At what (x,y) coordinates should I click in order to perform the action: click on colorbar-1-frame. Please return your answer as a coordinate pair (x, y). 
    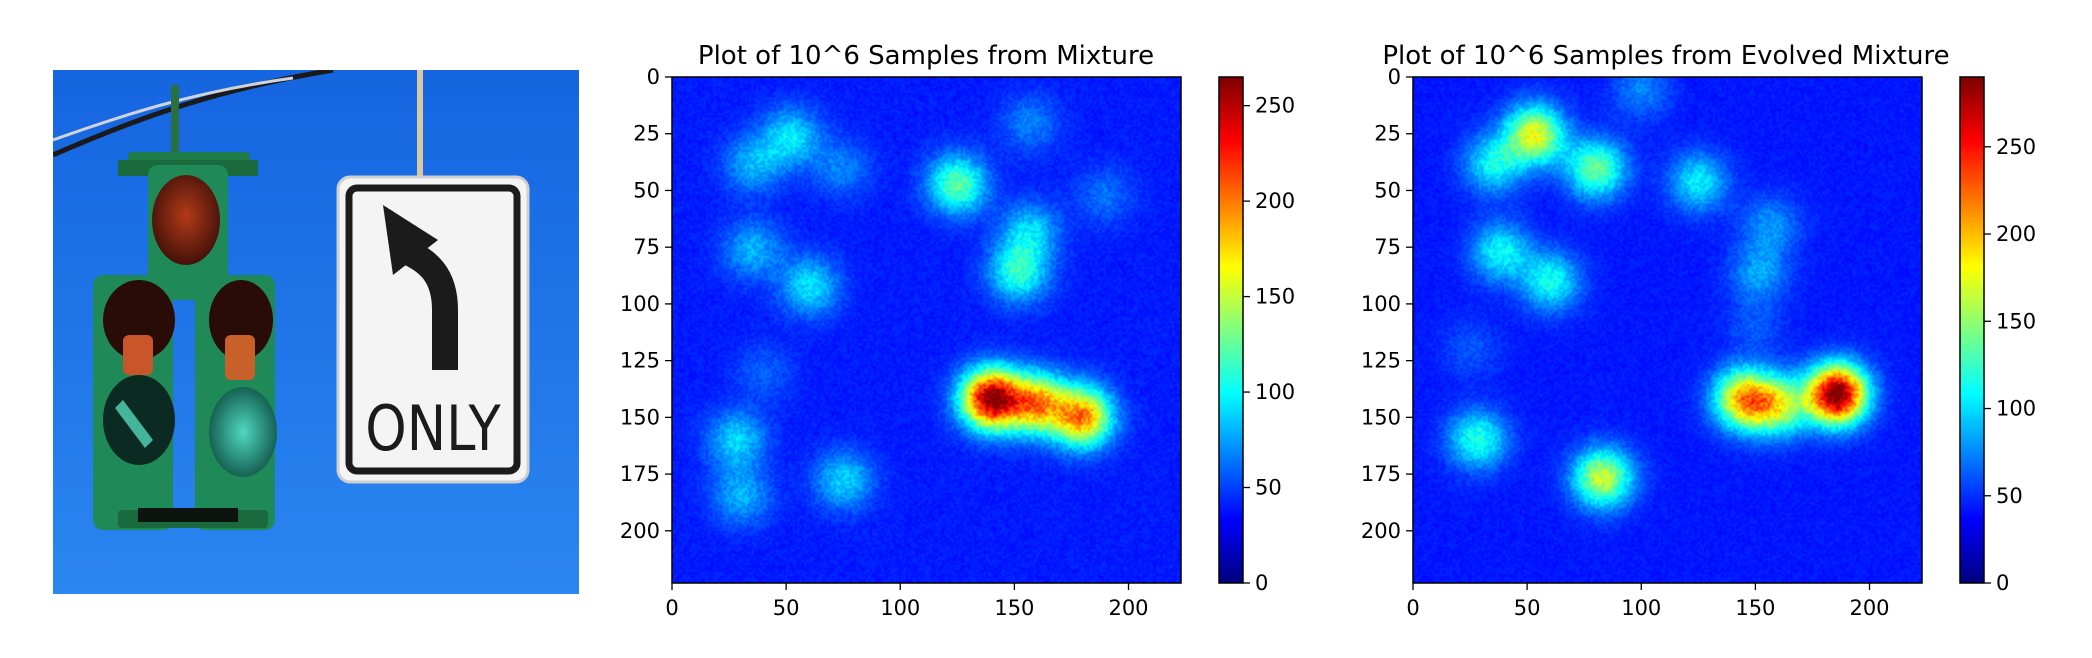
    Looking at the image, I should click on (1231, 330).